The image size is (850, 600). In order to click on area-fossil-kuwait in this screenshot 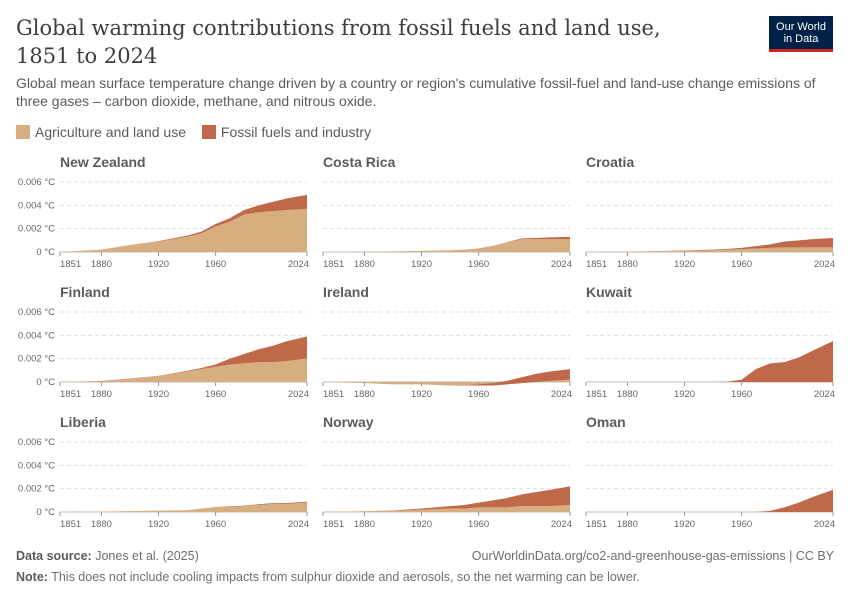, I will do `click(709, 361)`.